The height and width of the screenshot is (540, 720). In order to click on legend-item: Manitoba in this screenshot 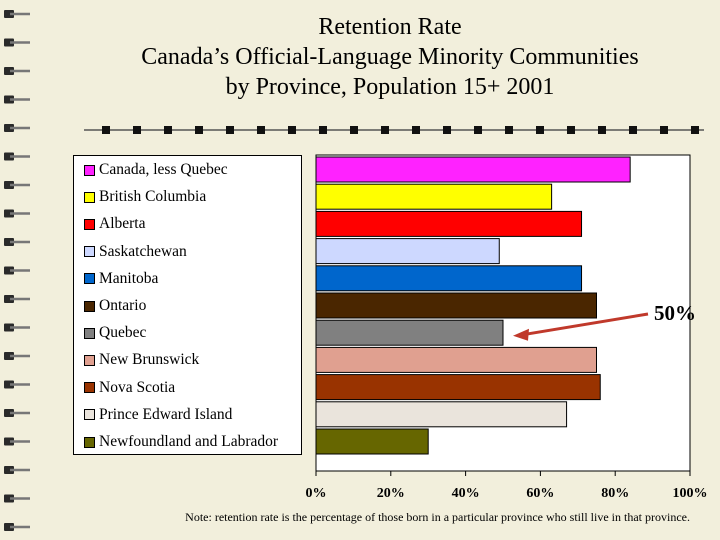, I will do `click(121, 279)`.